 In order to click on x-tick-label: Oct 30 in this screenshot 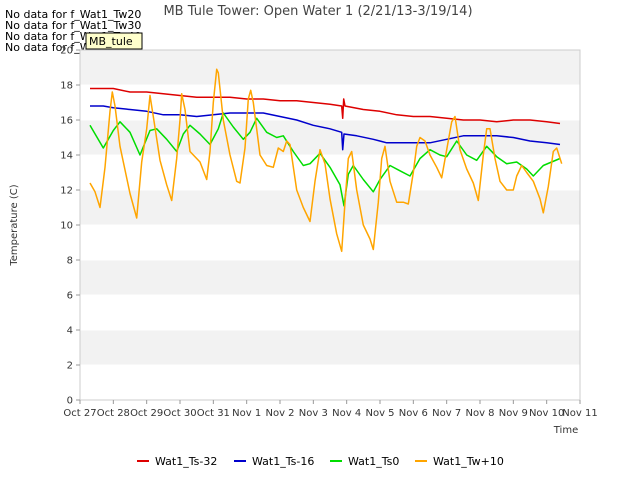, I will do `click(179, 413)`.